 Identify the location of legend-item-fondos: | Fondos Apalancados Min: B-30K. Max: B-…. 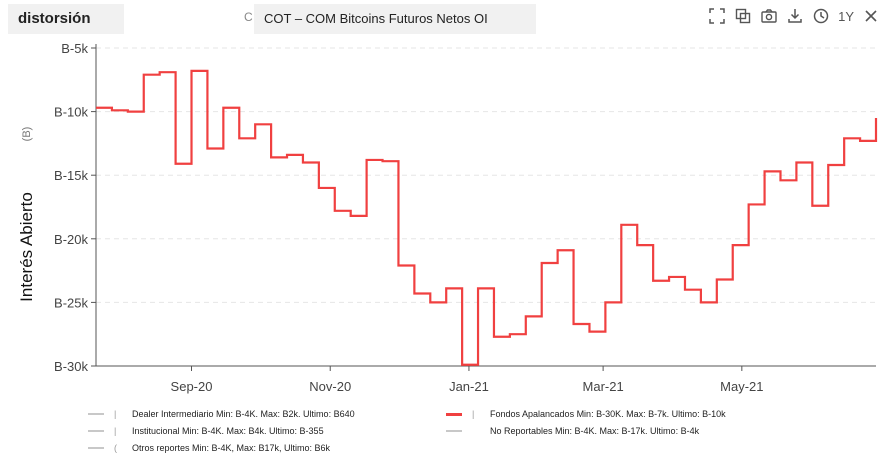
(586, 414).